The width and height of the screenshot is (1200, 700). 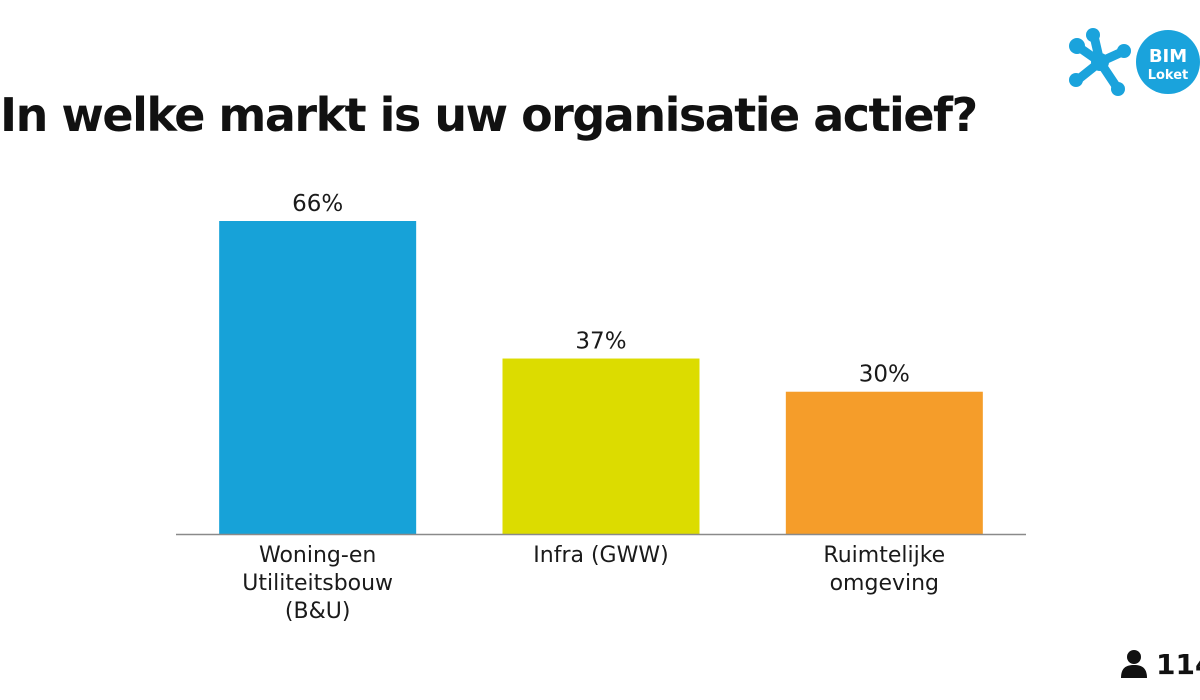 I want to click on category-label-3: Ruimtelijke omgeving, so click(x=884, y=569).